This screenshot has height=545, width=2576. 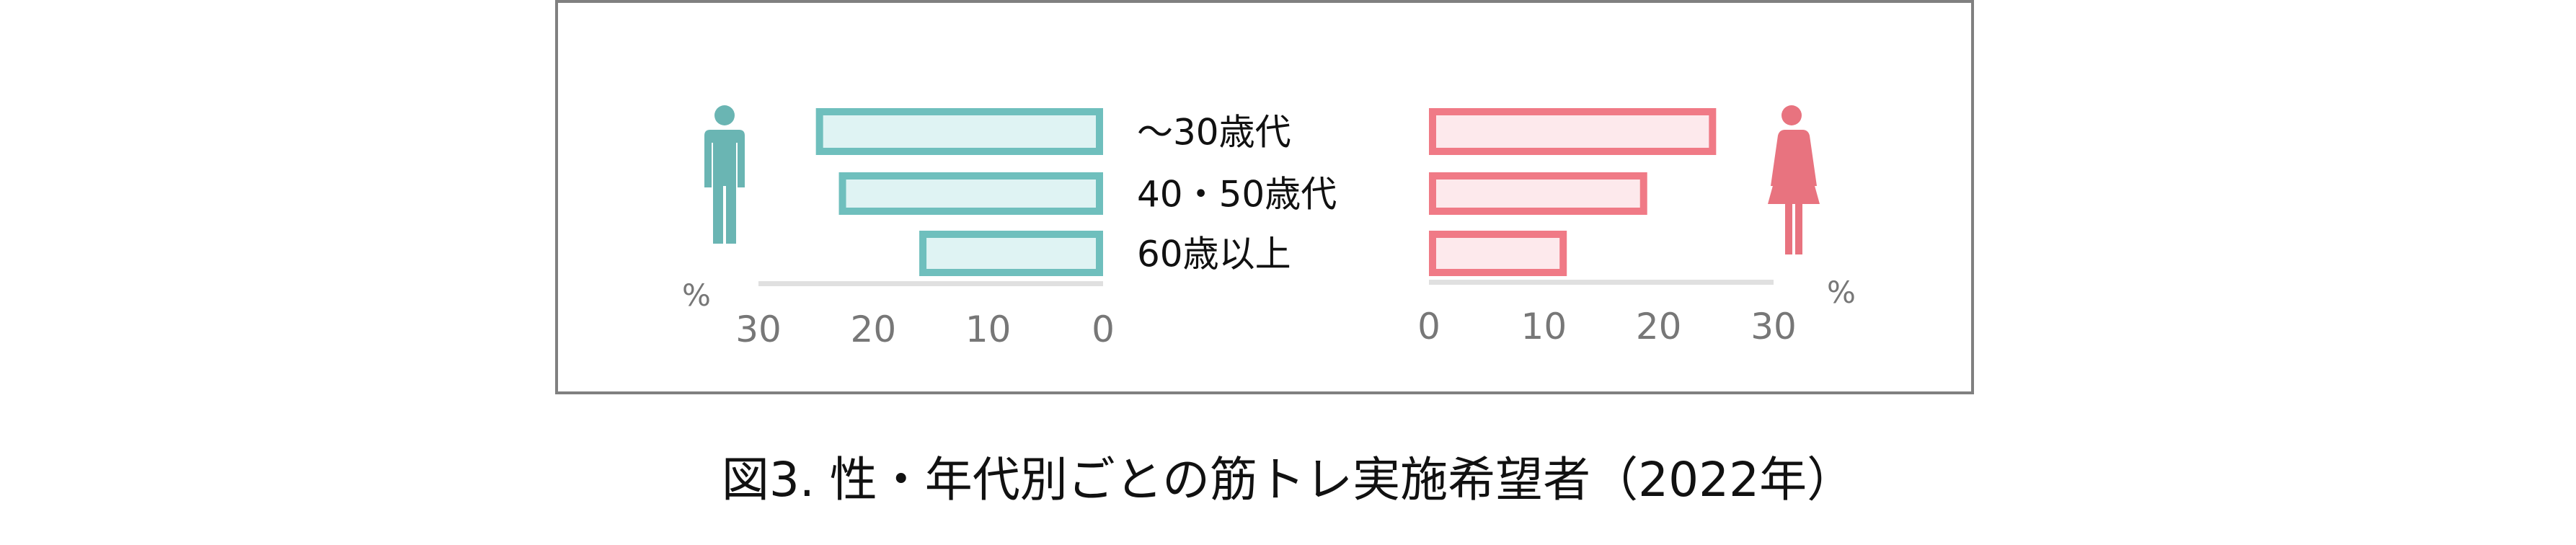 What do you see at coordinates (1288, 480) in the screenshot?
I see `figure-caption: 図3. 性・年代別ごとの筋トレ実施希望者（2022年）` at bounding box center [1288, 480].